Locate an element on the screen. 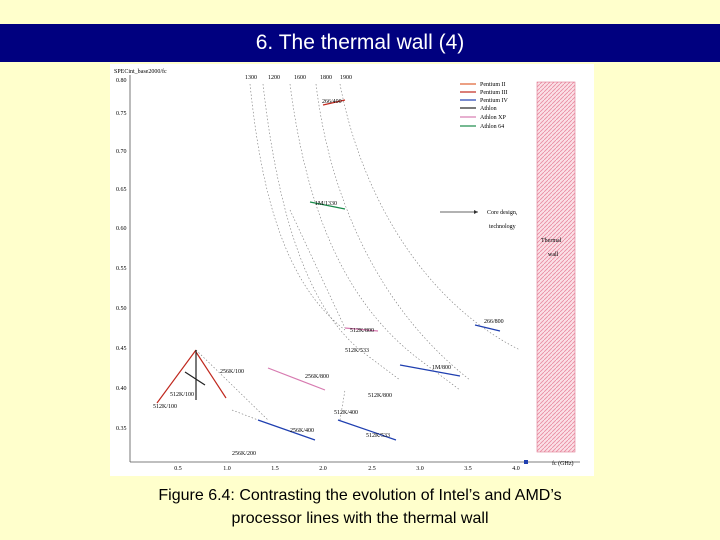 This screenshot has width=720, height=540. curve-label: 1800 is located at coordinates (326, 78).